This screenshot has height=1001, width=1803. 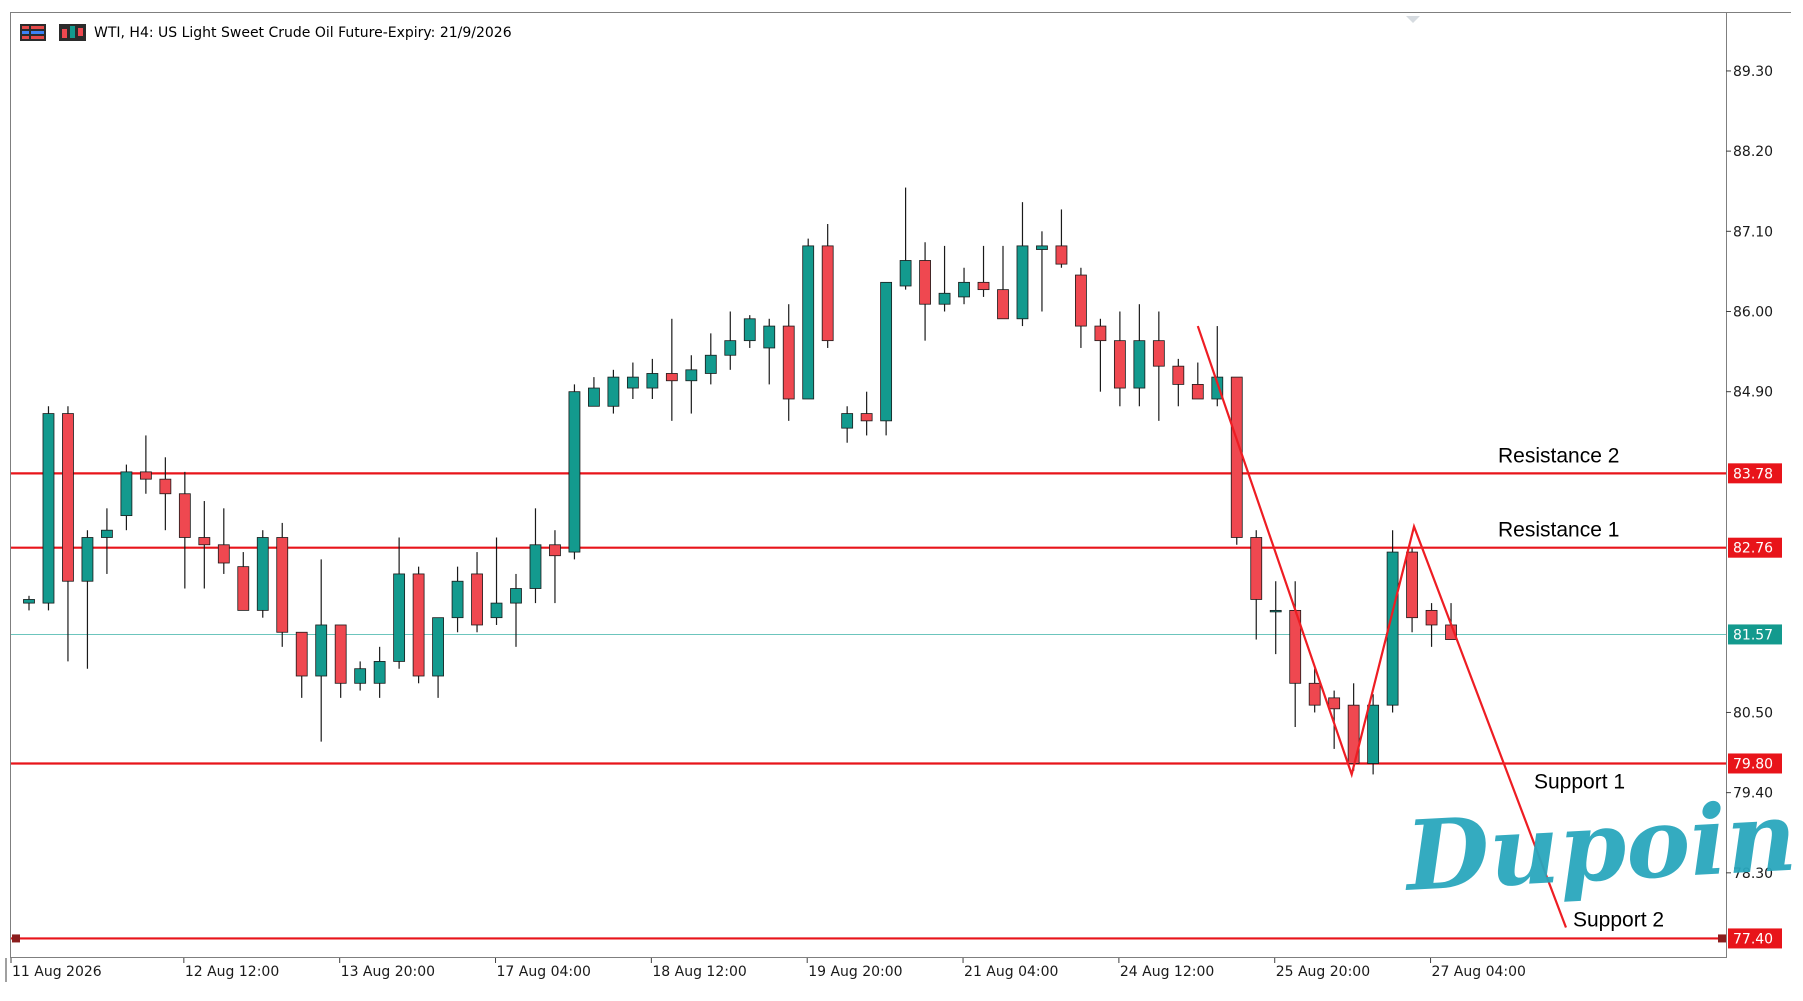 I want to click on scroll-marker-icon, so click(x=1413, y=19).